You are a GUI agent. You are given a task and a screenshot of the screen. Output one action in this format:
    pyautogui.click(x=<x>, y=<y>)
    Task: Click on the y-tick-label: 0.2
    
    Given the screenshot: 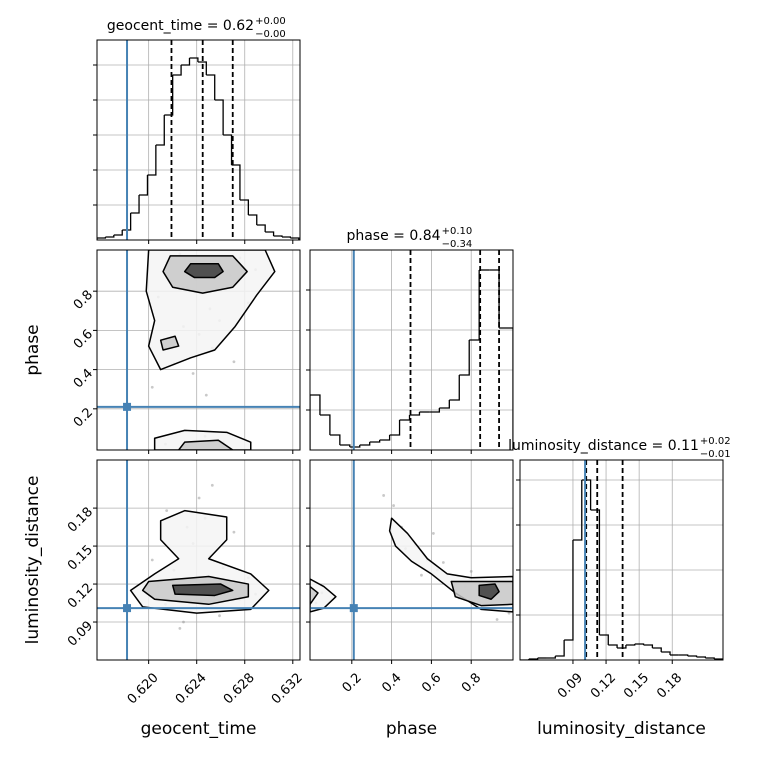 What is the action you would take?
    pyautogui.click(x=83, y=417)
    